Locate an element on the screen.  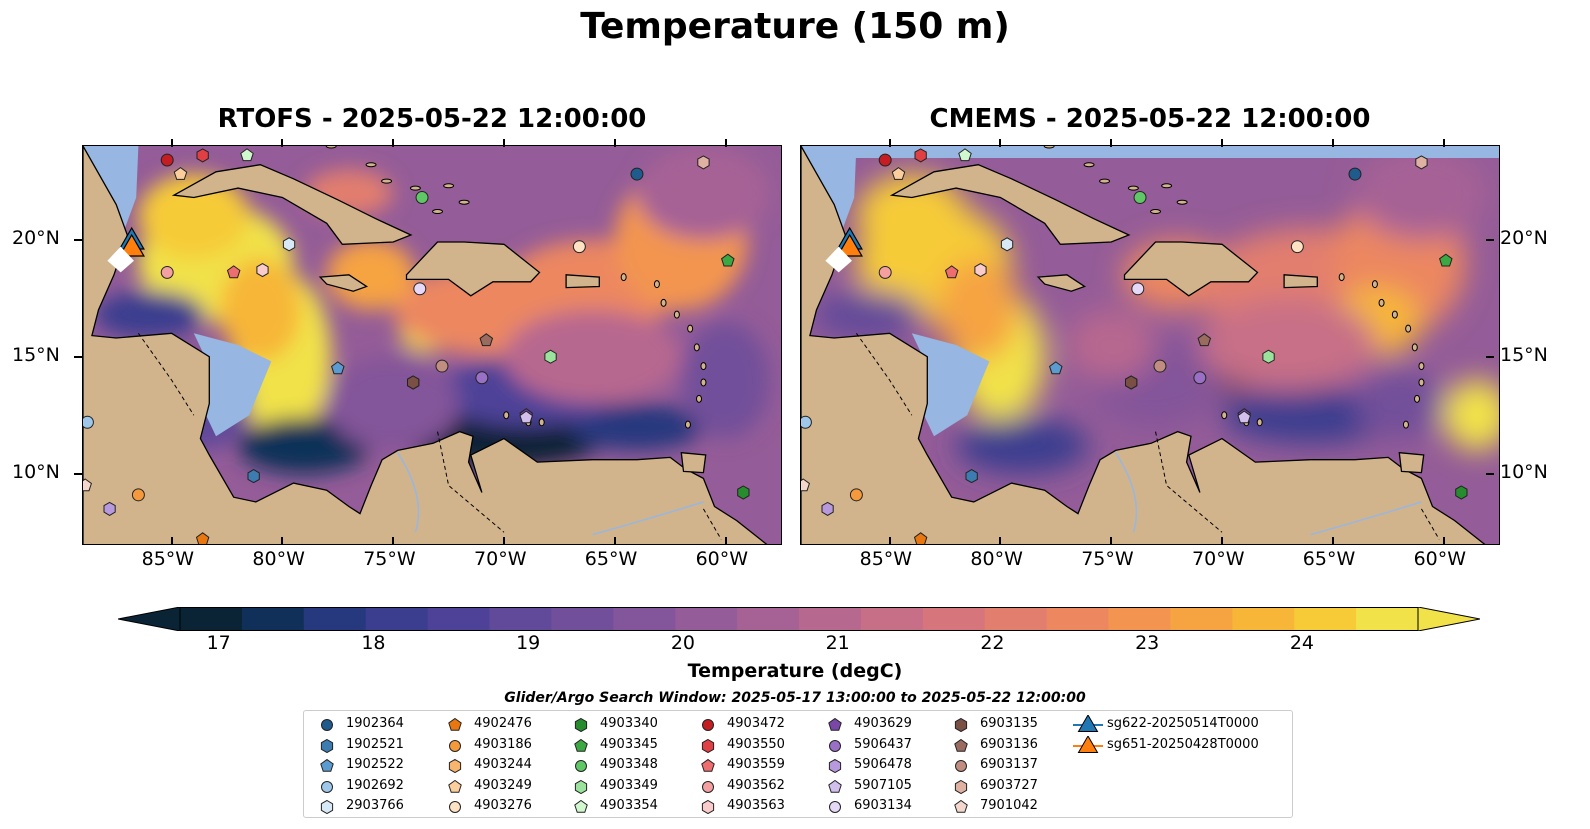
legend-item-label: 1902522 is located at coordinates (375, 764).